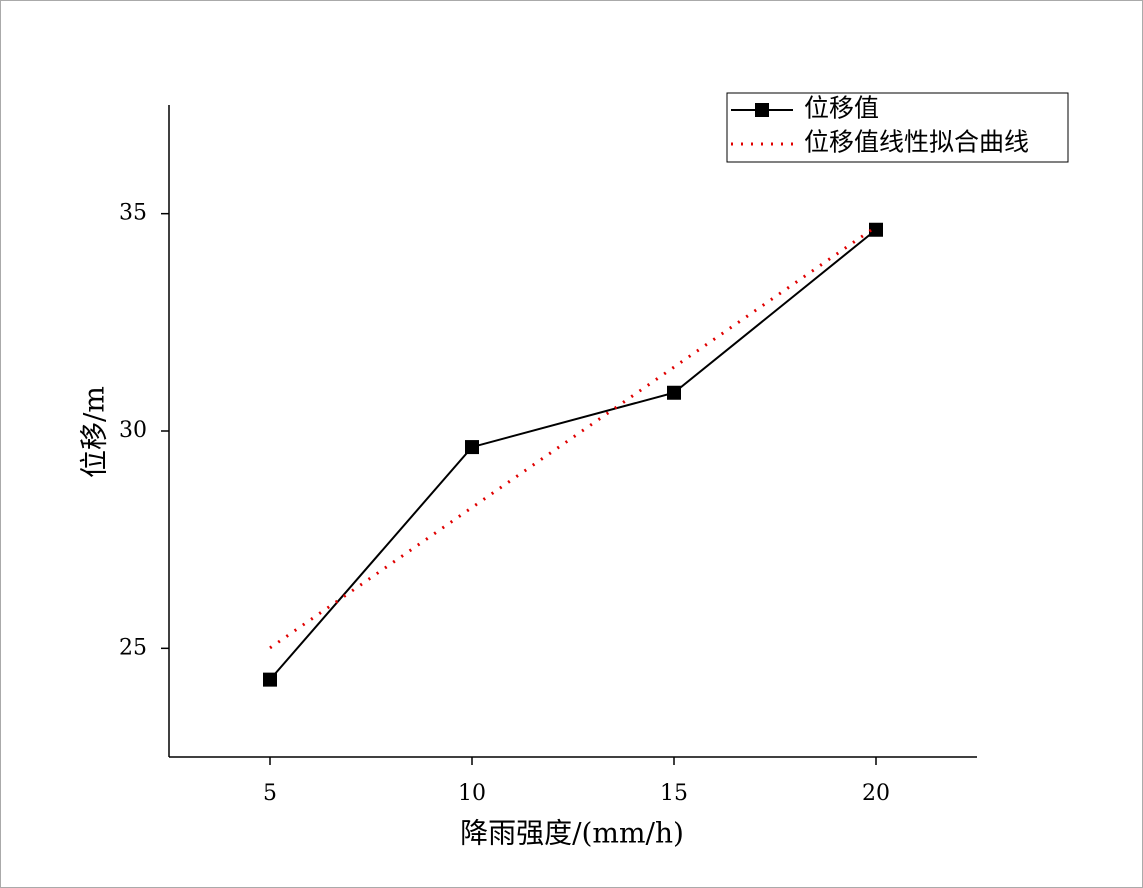 Image resolution: width=1143 pixels, height=888 pixels. Describe the element at coordinates (133, 430) in the screenshot. I see `y-tick-label: 30` at that location.